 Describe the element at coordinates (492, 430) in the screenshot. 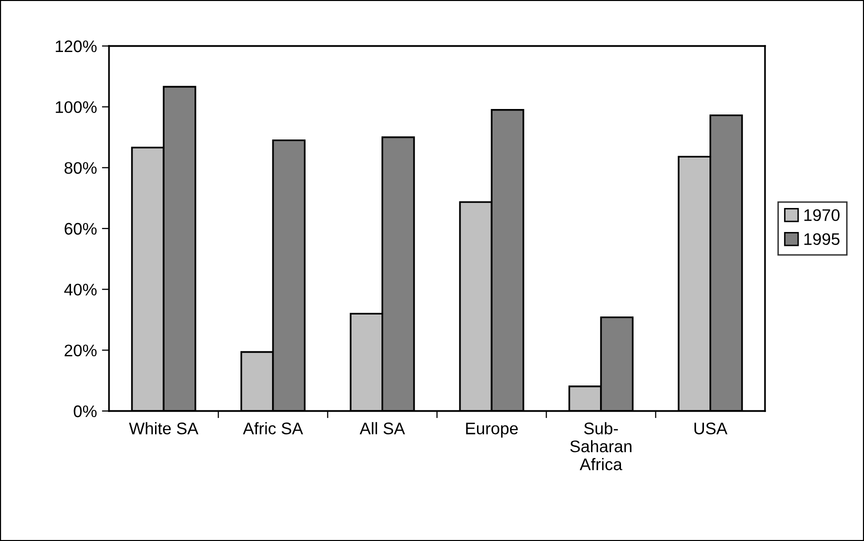

I see `x-tick-label: Europe` at that location.